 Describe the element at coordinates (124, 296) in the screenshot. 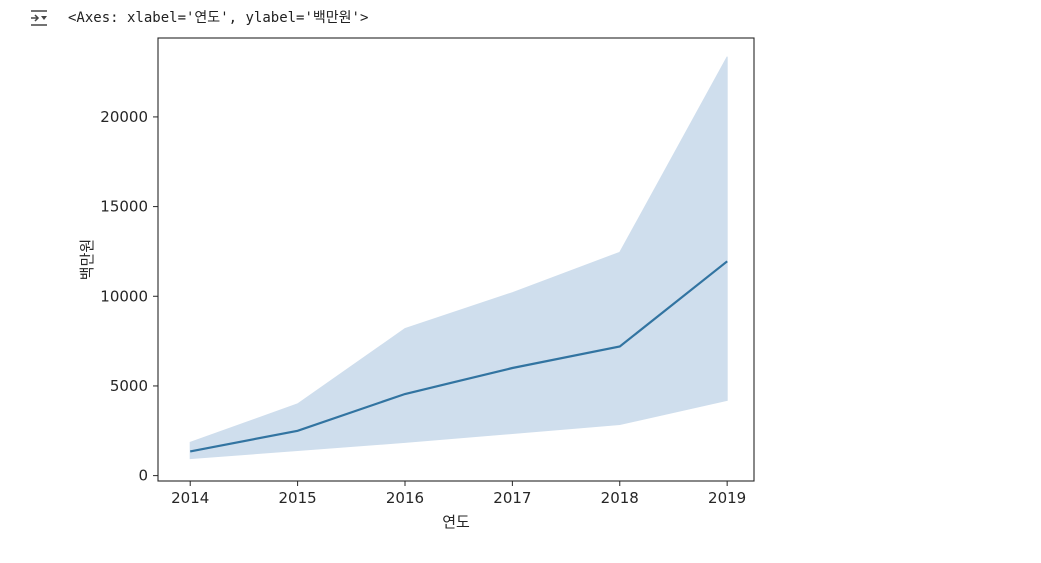

I see `y-tick-label-10000: 10000` at that location.